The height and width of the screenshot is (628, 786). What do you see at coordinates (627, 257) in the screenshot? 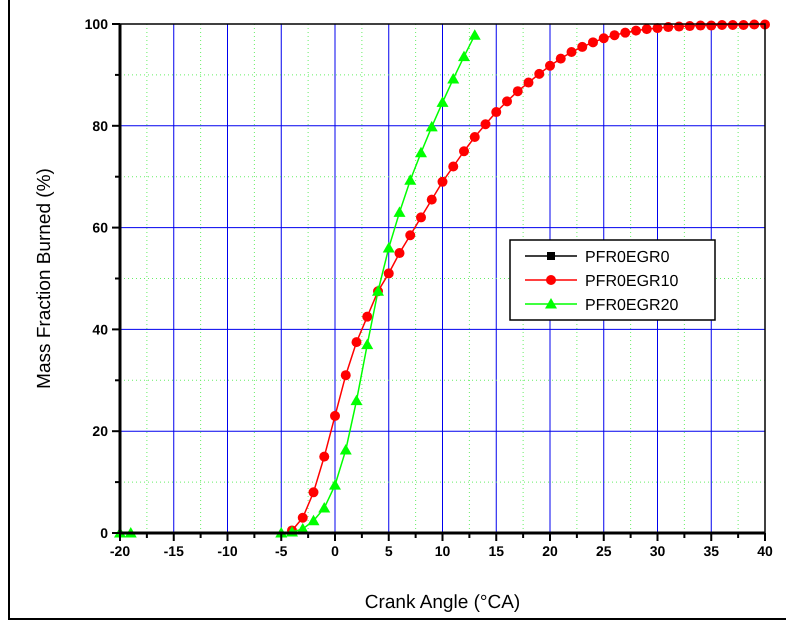
I see `legend-label: PFR0EGR0` at bounding box center [627, 257].